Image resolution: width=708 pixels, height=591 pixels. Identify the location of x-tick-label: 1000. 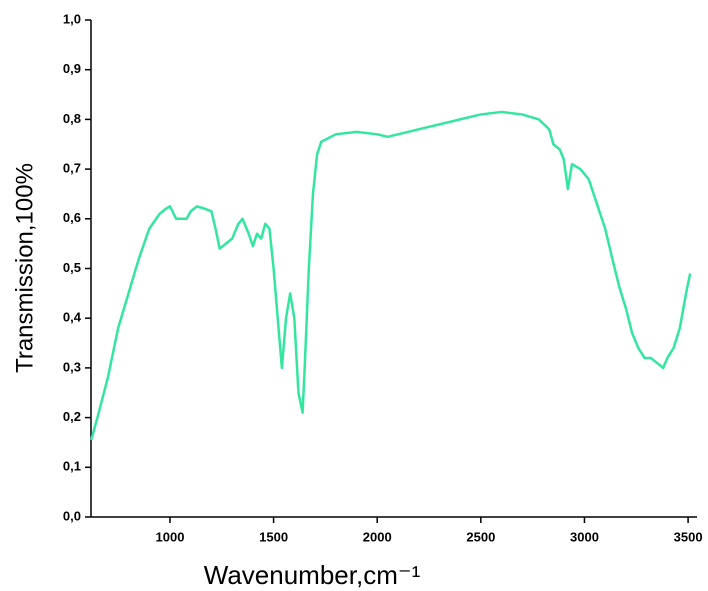
(170, 536).